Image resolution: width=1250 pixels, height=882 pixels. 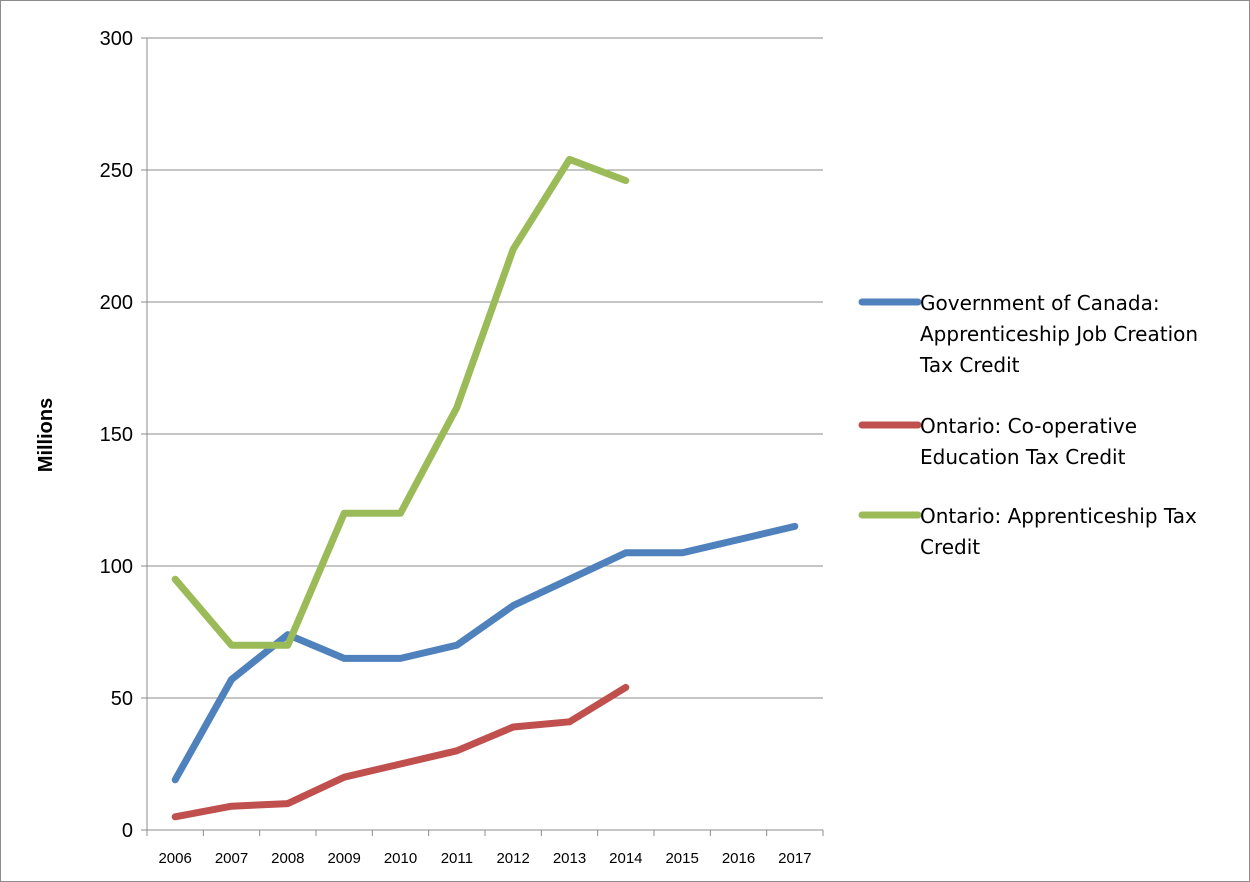 I want to click on legend-label-1: Ontario: Co-operative, so click(x=1028, y=426).